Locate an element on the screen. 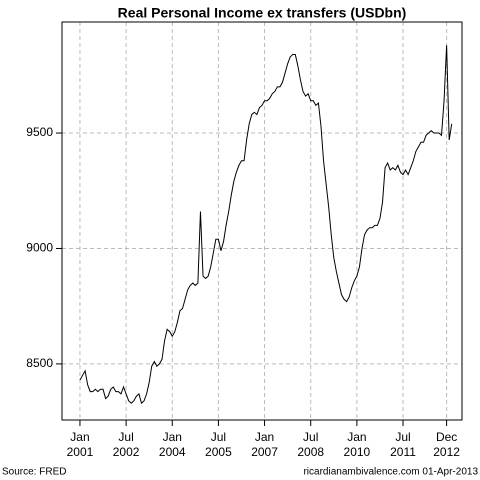 Image resolution: width=480 pixels, height=480 pixels. x-tick-year: 2011 is located at coordinates (403, 452).